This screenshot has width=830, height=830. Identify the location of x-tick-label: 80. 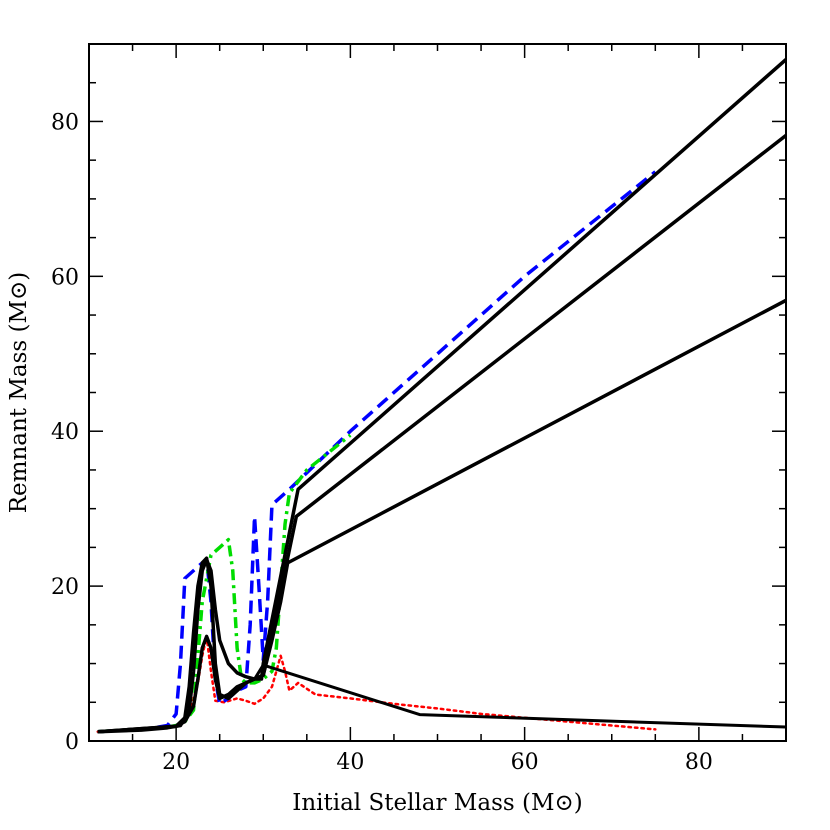
(699, 762).